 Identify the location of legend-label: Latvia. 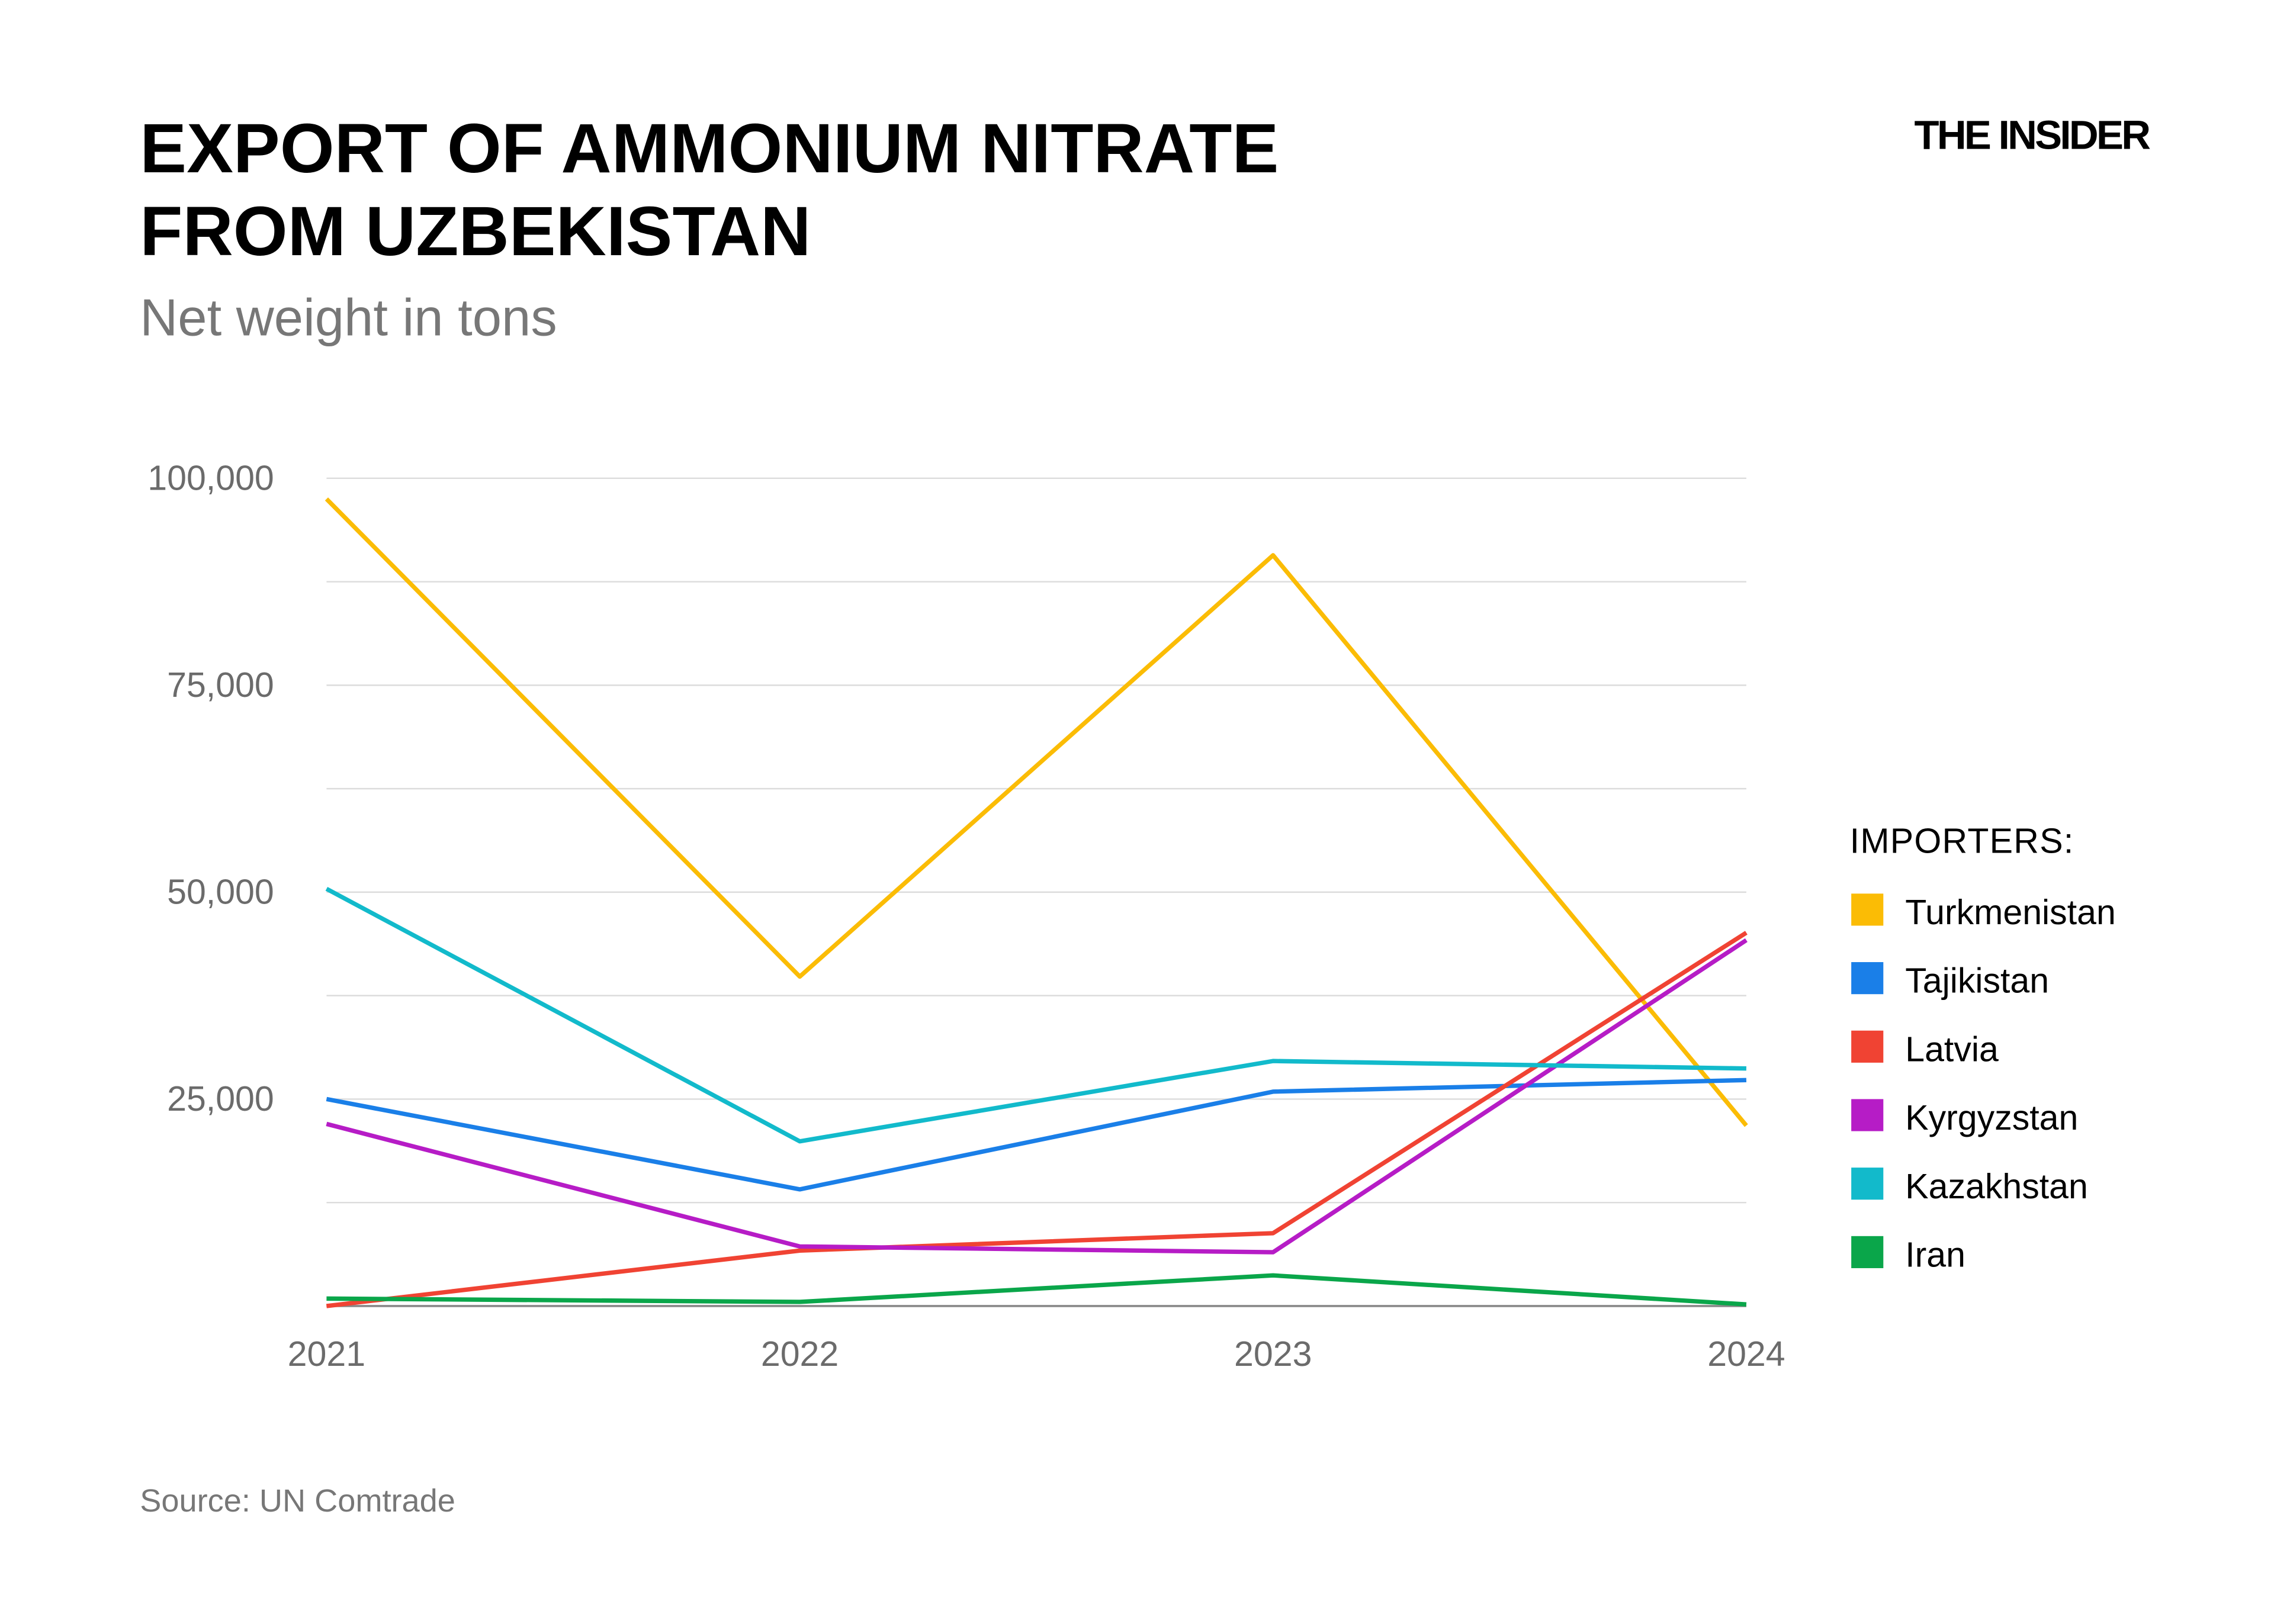
(1952, 1049).